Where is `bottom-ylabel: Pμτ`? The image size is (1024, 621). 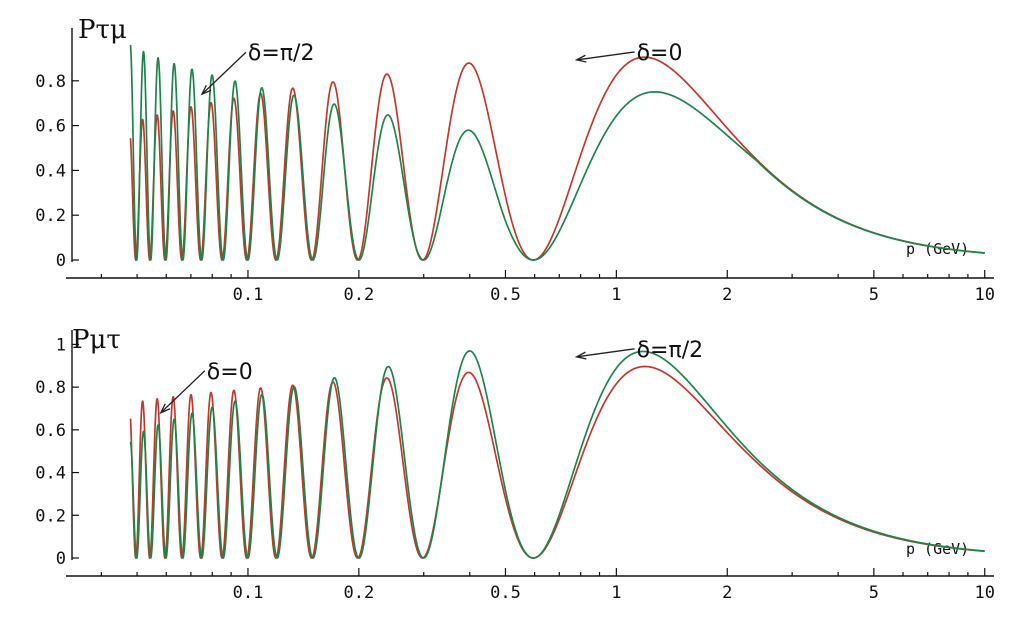 bottom-ylabel: Pμτ is located at coordinates (96, 340).